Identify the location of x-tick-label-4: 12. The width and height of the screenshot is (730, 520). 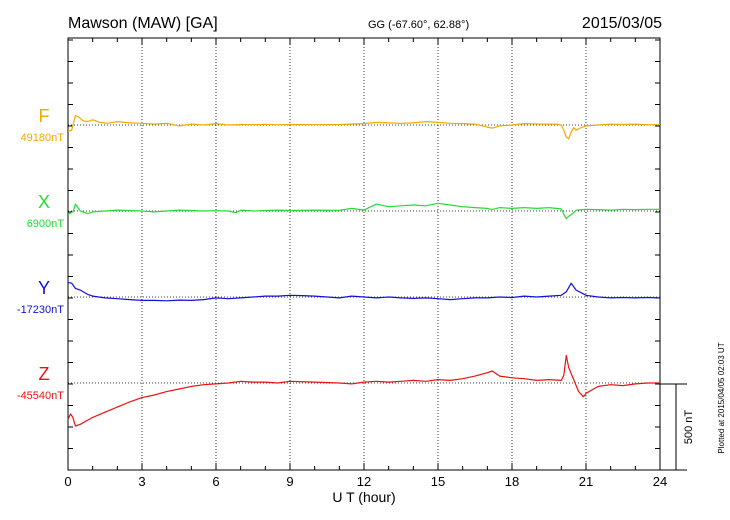
(364, 481).